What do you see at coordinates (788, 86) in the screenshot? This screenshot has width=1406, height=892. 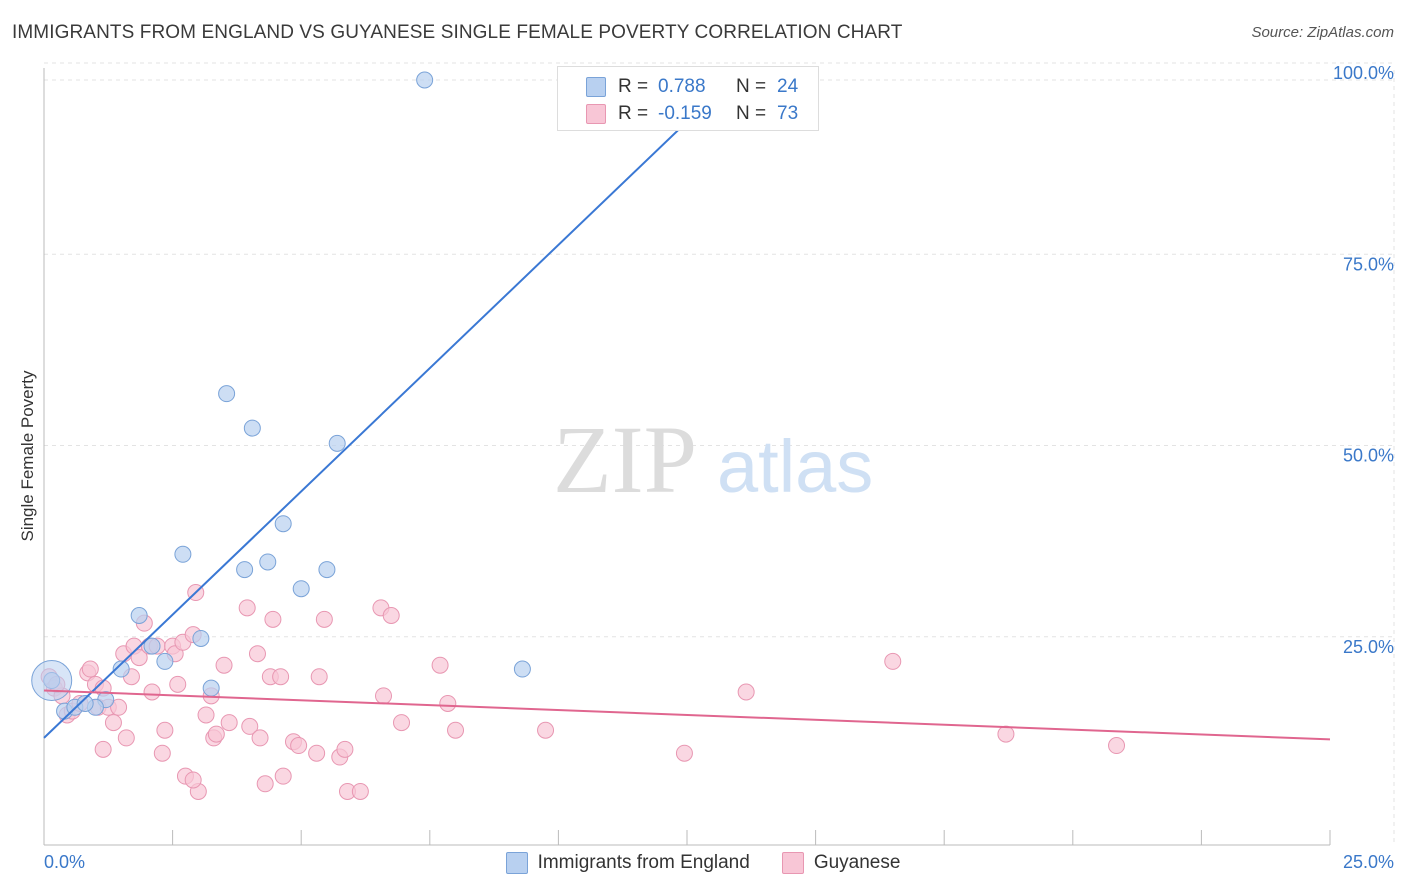 I see `n-value: 24` at bounding box center [788, 86].